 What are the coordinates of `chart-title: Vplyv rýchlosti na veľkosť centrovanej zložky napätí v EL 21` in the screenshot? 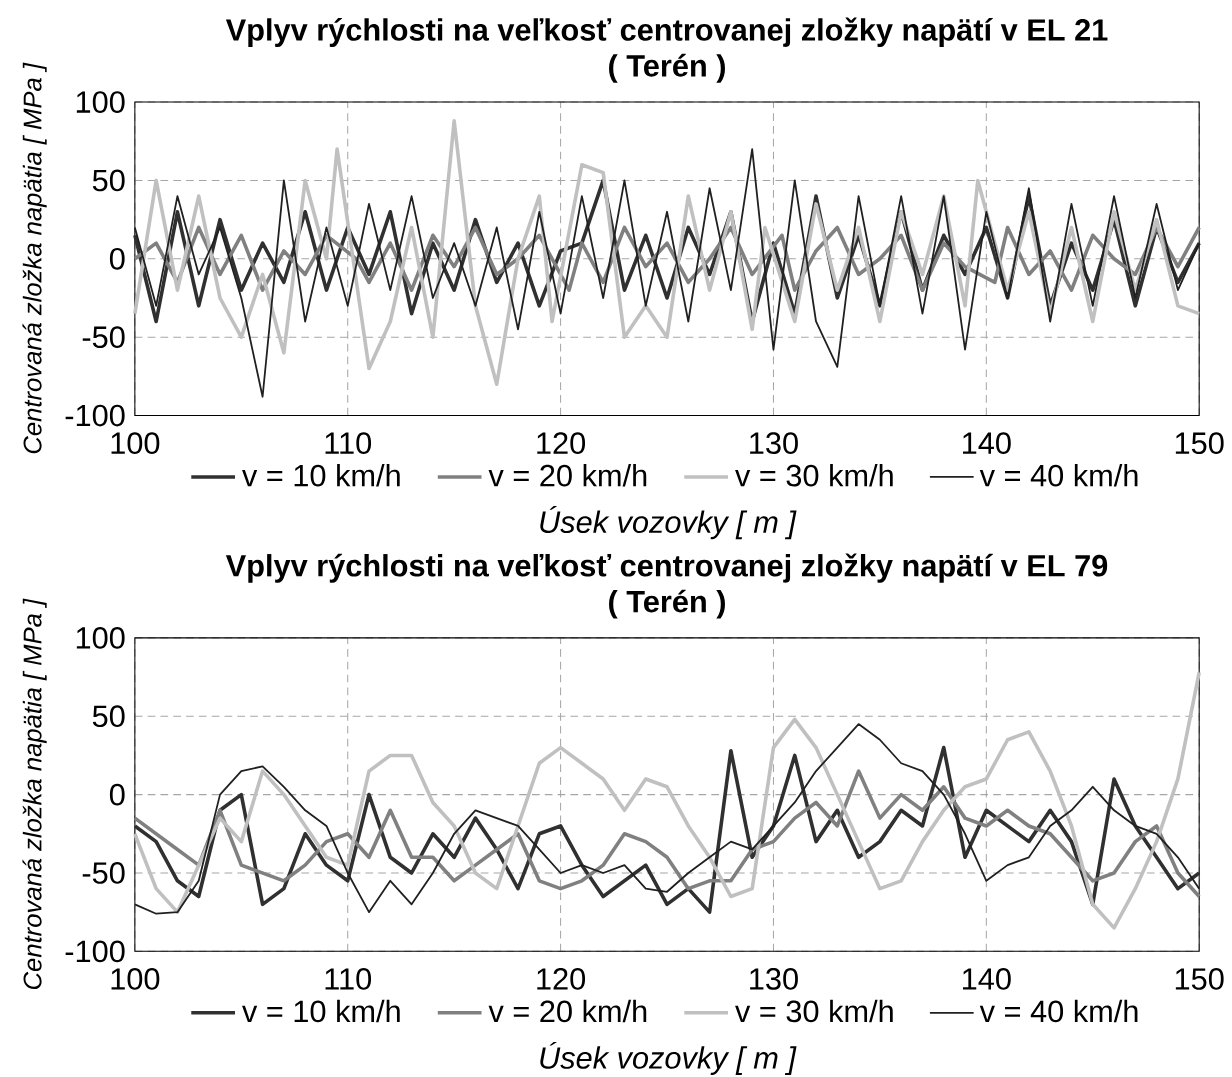 It's located at (666, 32).